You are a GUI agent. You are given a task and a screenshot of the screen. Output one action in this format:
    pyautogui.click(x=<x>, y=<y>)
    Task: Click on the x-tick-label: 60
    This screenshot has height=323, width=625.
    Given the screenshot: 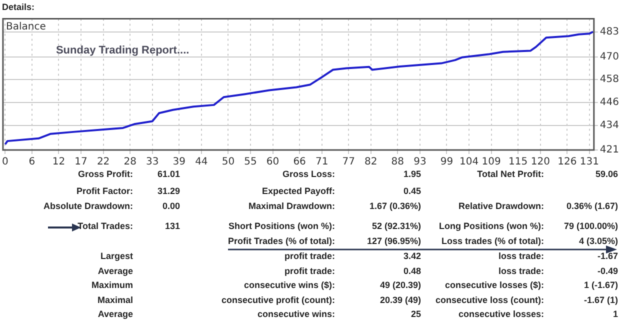 What is the action you would take?
    pyautogui.click(x=273, y=162)
    